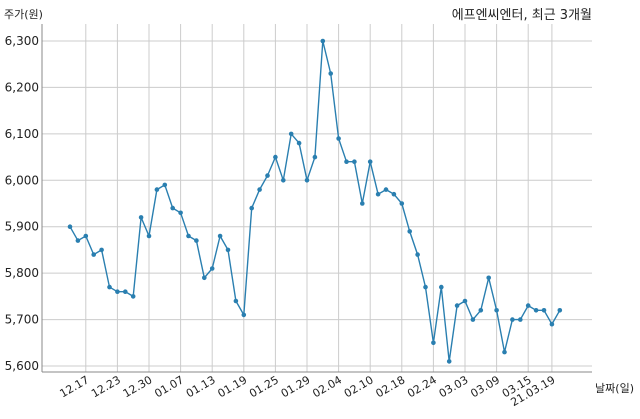  What do you see at coordinates (22, 320) in the screenshot?
I see `y-tick-label: 5,700` at bounding box center [22, 320].